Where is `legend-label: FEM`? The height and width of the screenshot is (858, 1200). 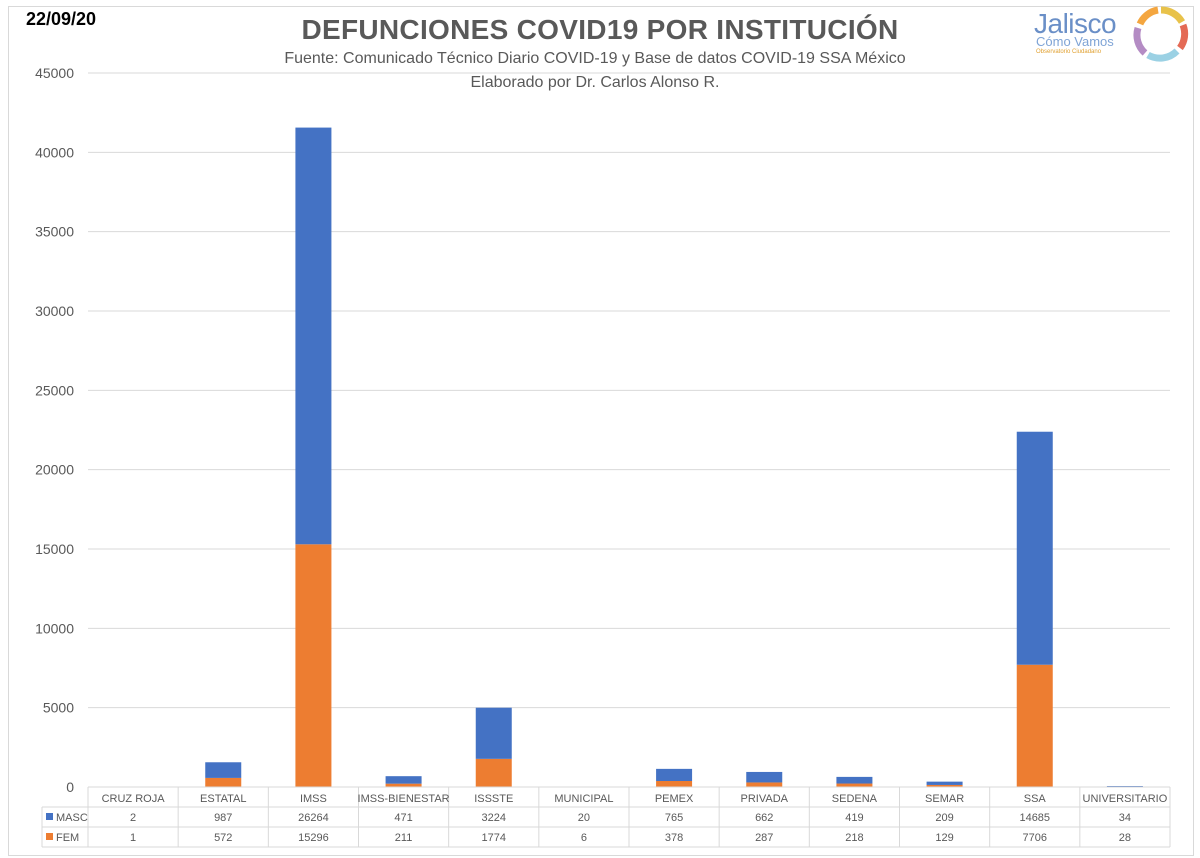
legend-label: FEM is located at coordinates (67, 838).